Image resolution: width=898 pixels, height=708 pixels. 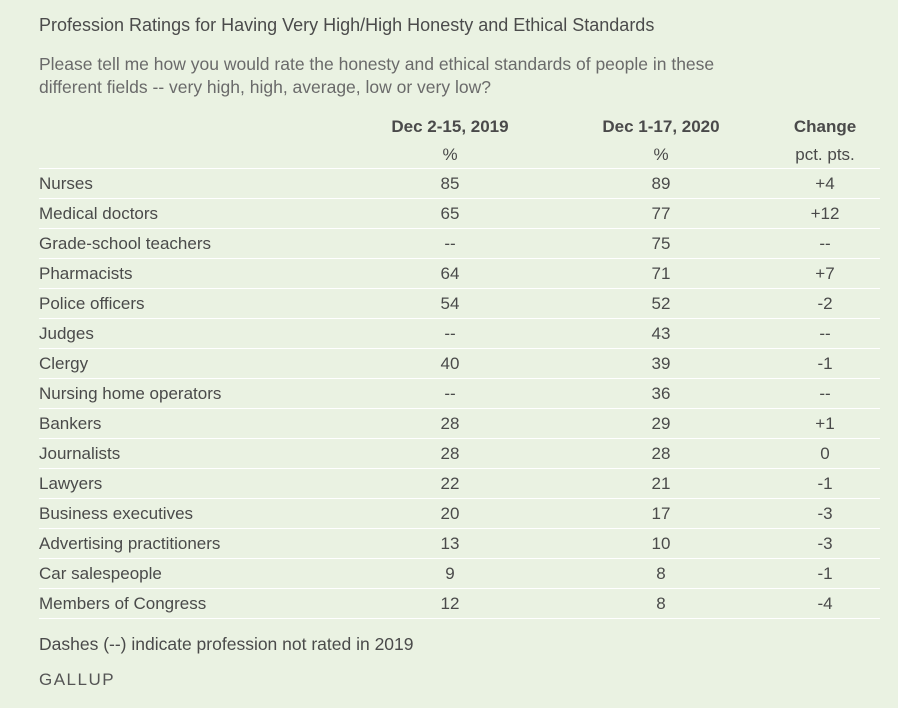 What do you see at coordinates (450, 154) in the screenshot?
I see `column-subheader-2019: %` at bounding box center [450, 154].